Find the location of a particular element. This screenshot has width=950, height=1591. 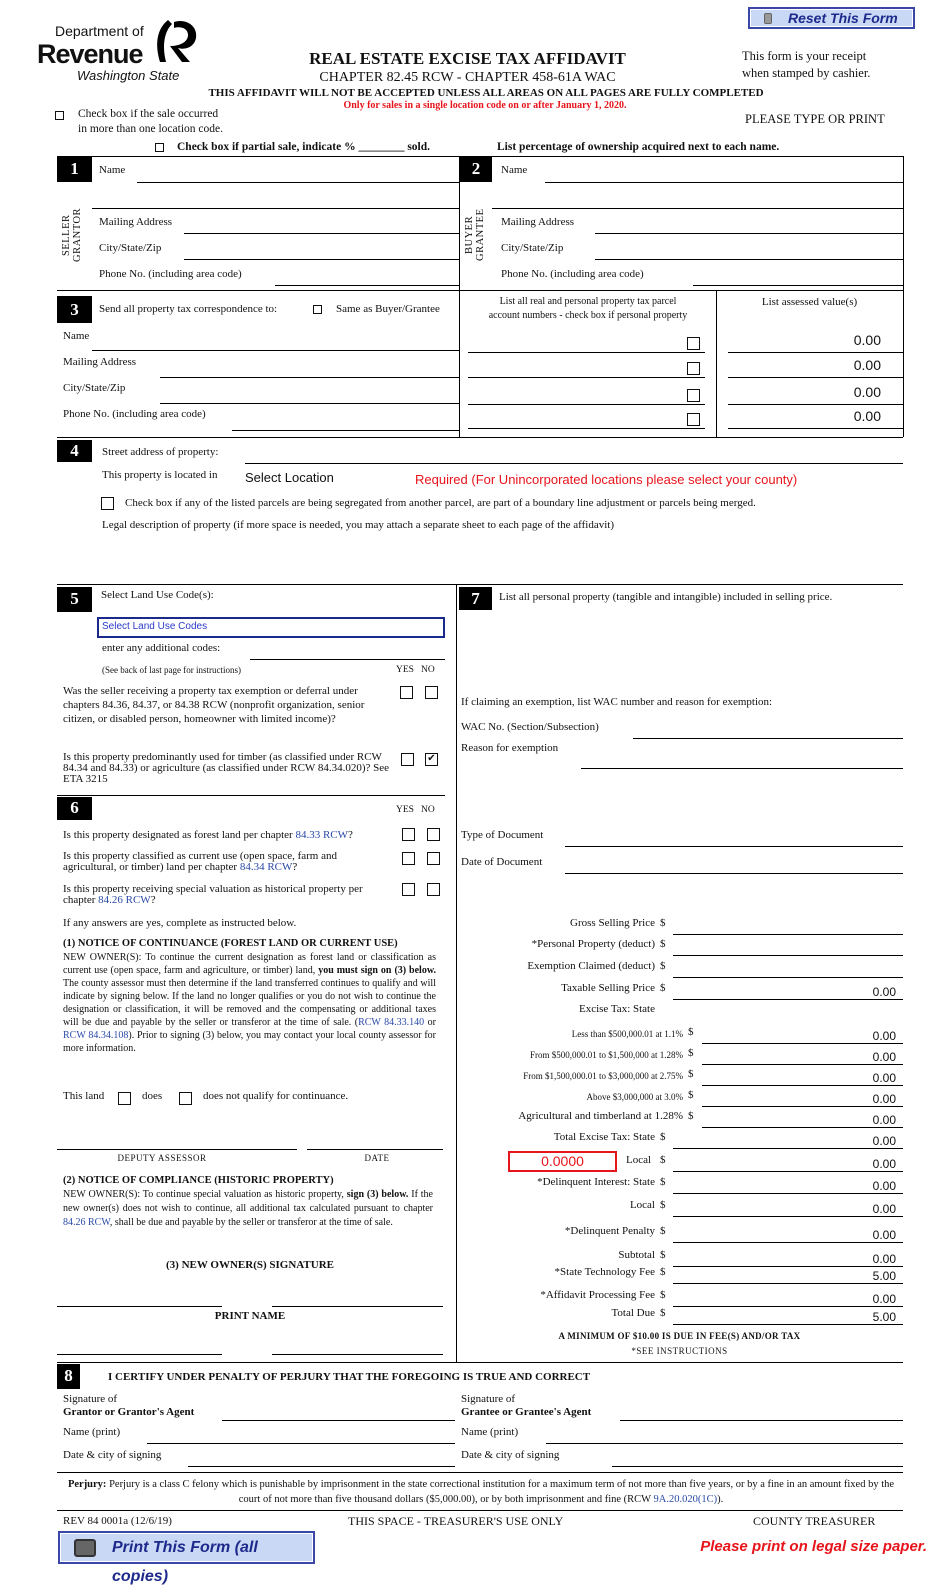

reset-form-button: Reset This Form is located at coordinates (831, 18).